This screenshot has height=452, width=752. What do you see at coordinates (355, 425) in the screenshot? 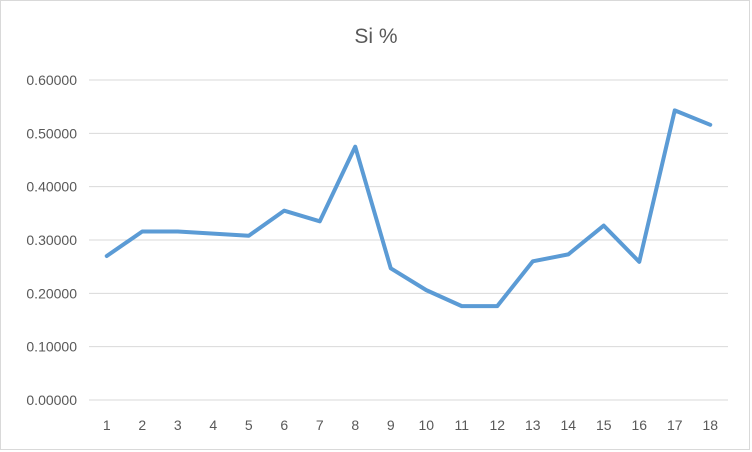
I see `x-tick-label: 8` at bounding box center [355, 425].